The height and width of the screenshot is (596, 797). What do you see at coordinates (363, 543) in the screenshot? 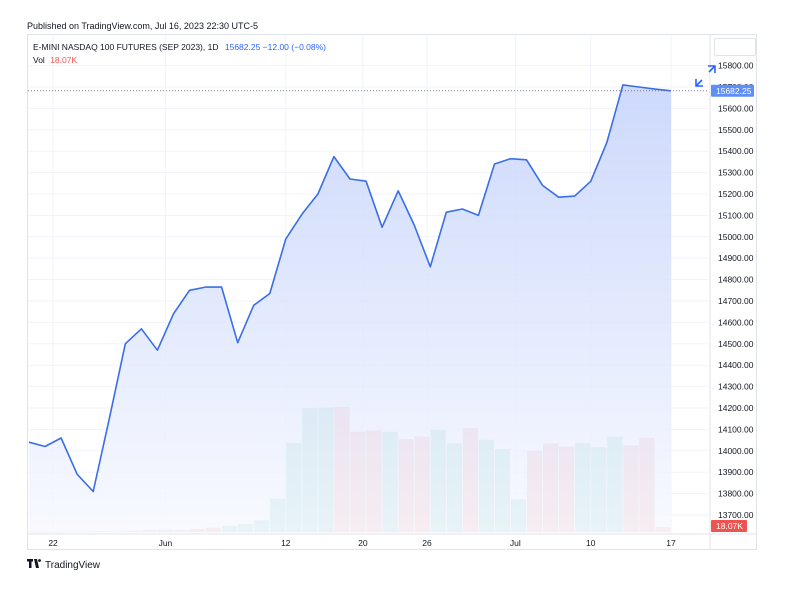
I see `x-tick-label: 20` at bounding box center [363, 543].